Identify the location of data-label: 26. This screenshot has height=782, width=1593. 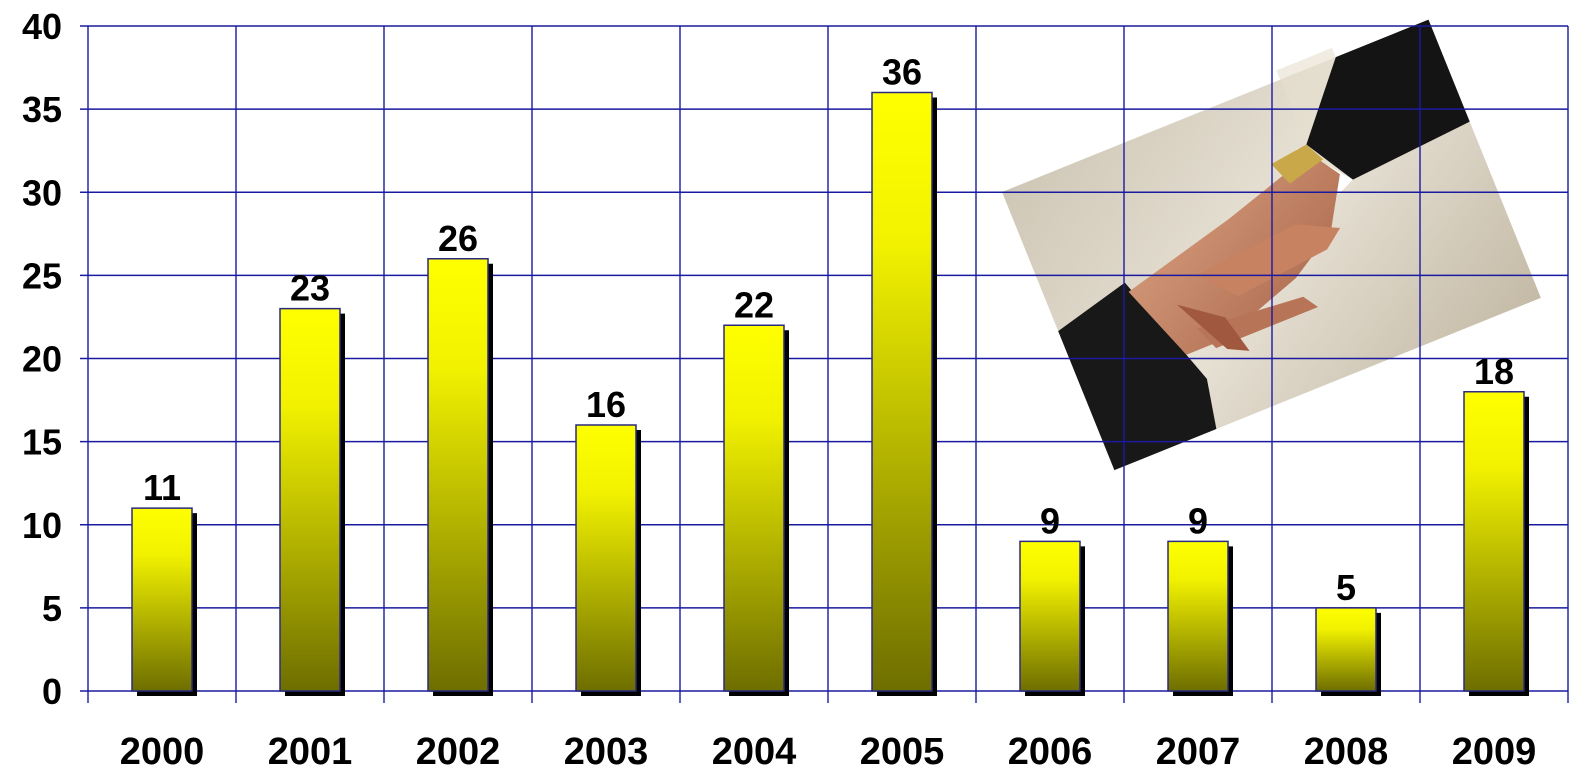
(458, 238).